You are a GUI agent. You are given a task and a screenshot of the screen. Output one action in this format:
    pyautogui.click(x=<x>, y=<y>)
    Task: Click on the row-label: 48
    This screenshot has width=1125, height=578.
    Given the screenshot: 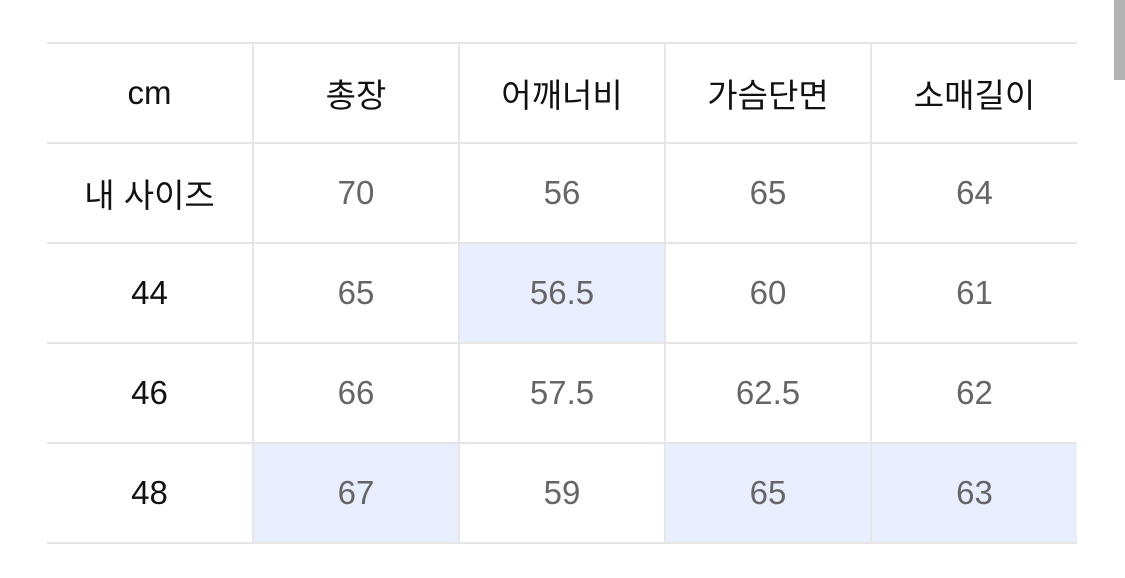 What is the action you would take?
    pyautogui.click(x=150, y=493)
    